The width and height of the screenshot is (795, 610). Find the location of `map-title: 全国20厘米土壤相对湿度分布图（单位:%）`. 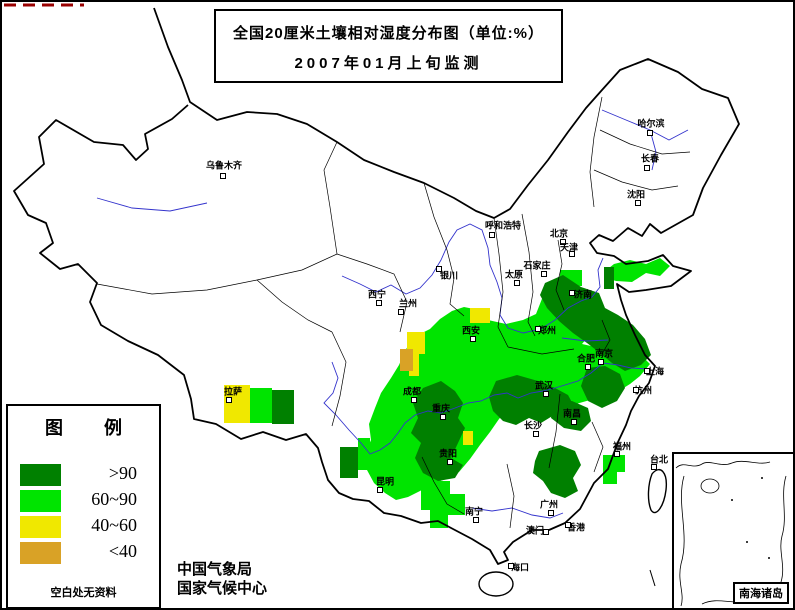

map-title: 全国20厘米土壤相对湿度分布图（单位:%） is located at coordinates (388, 33).